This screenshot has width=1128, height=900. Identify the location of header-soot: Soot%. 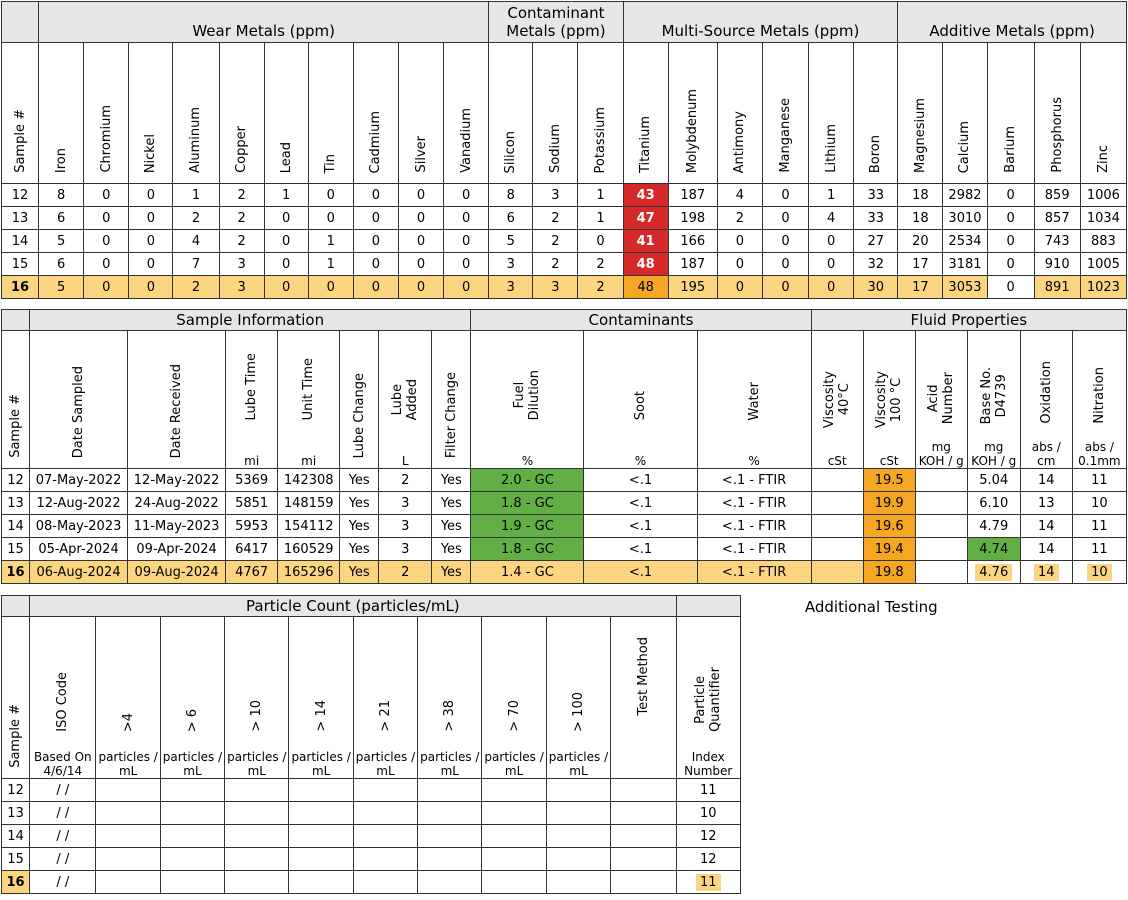
(640, 399).